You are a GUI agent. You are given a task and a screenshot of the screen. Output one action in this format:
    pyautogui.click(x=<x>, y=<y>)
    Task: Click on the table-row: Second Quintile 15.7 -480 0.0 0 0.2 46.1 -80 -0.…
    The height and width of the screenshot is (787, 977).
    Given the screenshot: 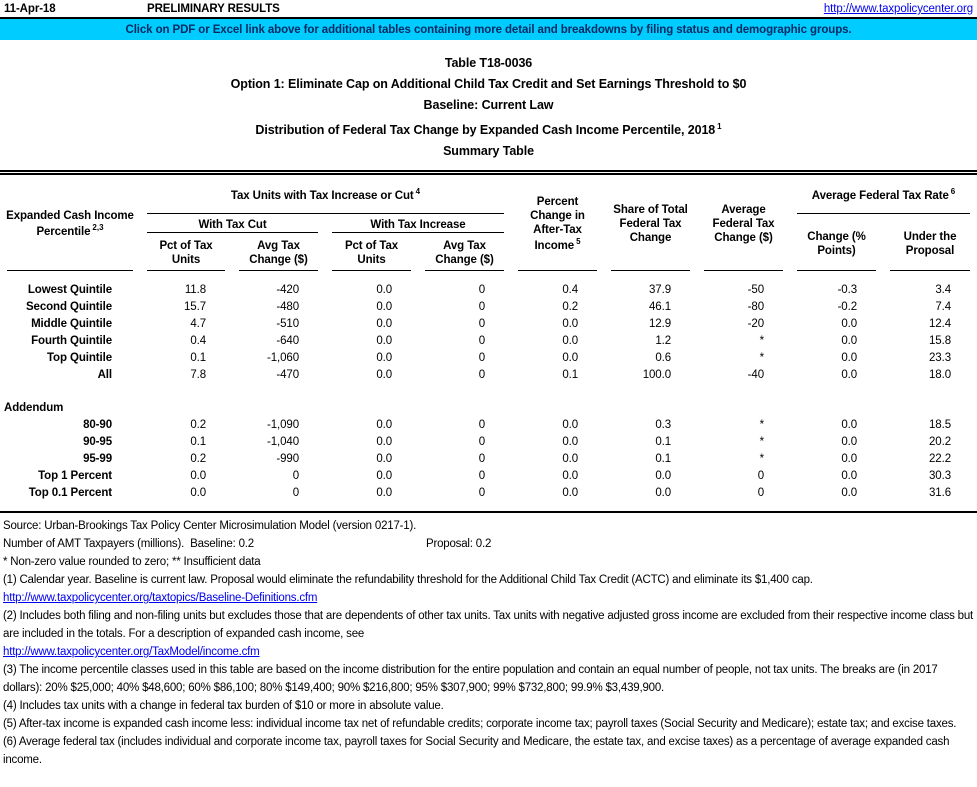 What is the action you would take?
    pyautogui.click(x=488, y=307)
    